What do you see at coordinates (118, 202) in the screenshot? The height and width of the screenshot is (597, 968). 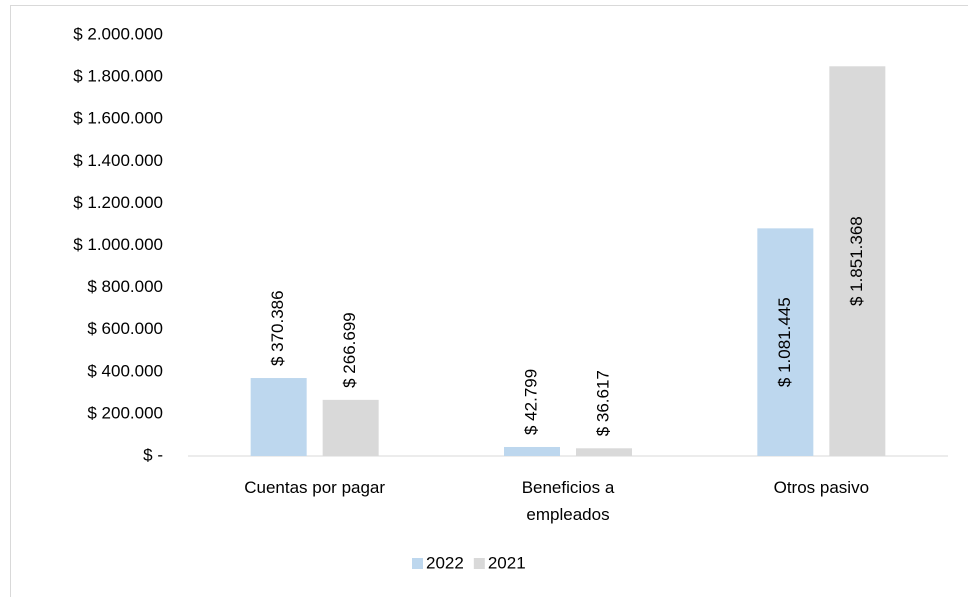 I see `y-tick-label: $ 1.200.000` at bounding box center [118, 202].